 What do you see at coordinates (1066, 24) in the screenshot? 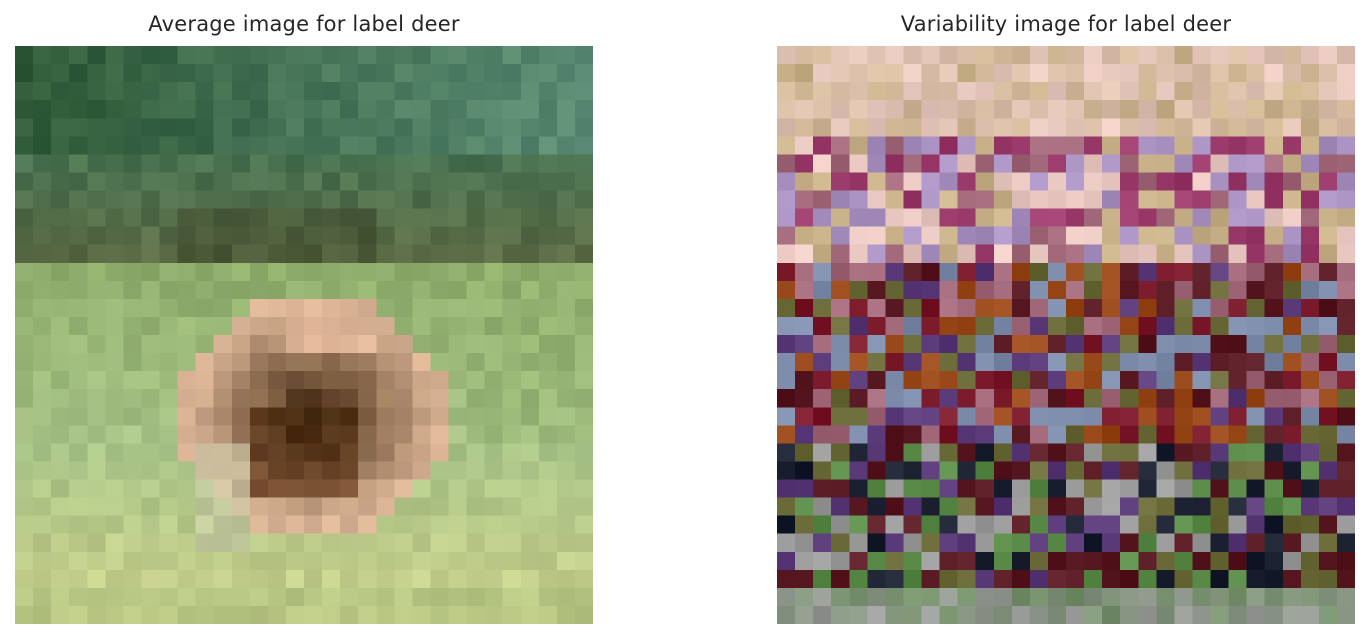
I see `variability-image-title: Variability image for label deer` at bounding box center [1066, 24].